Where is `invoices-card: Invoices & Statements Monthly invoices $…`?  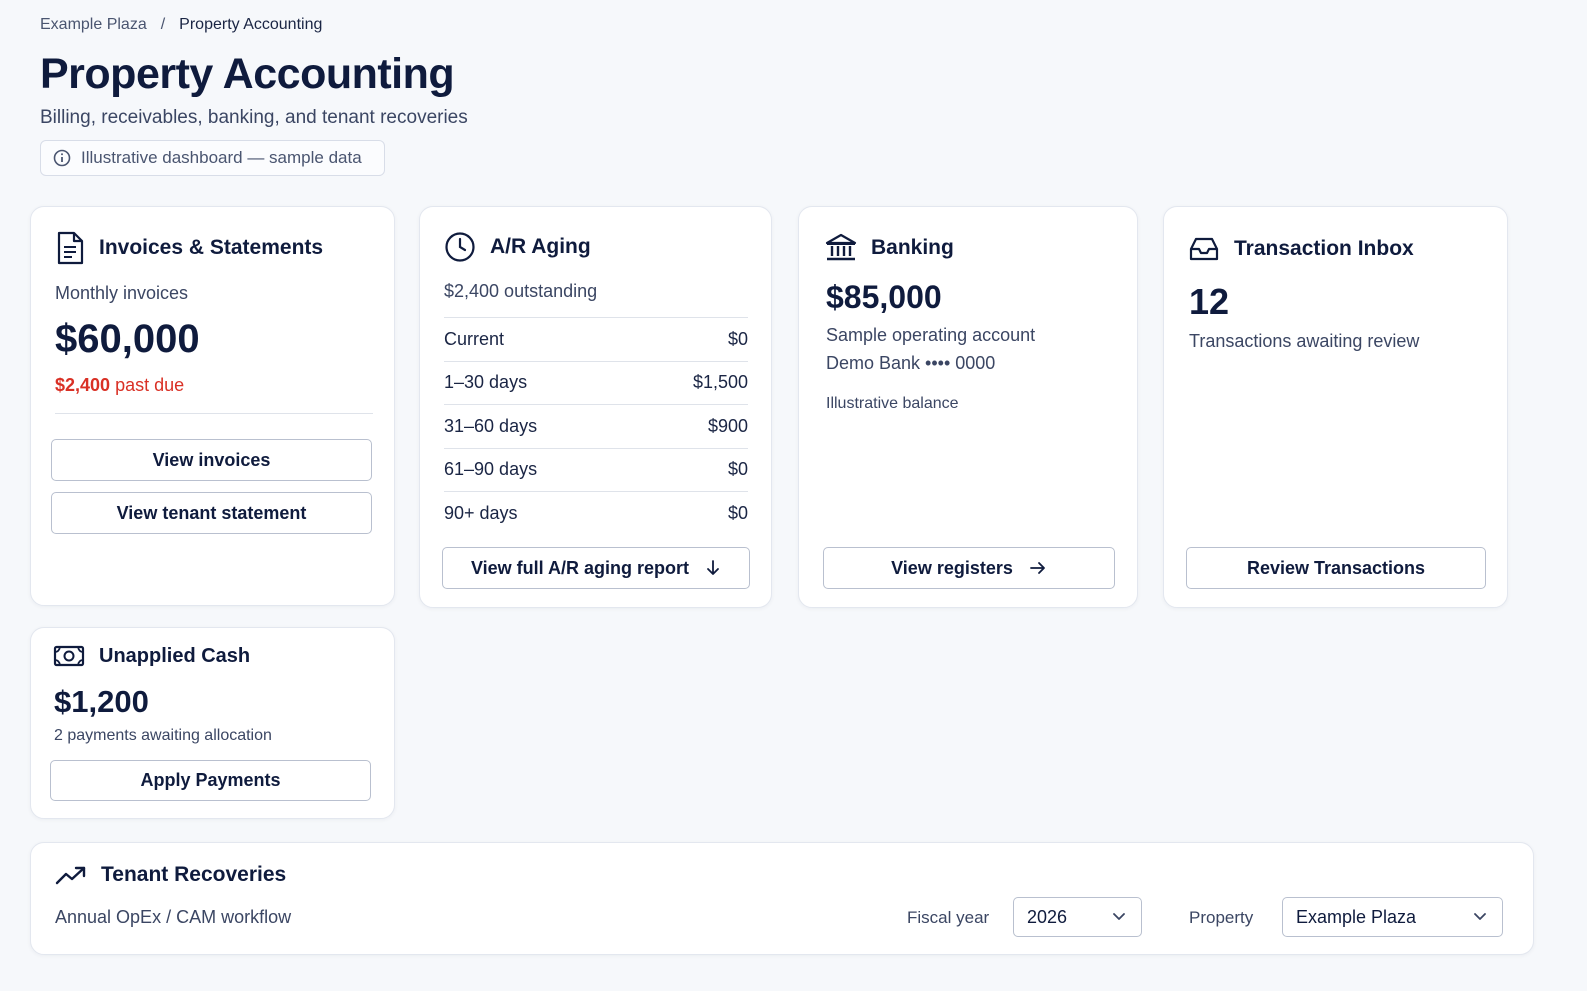
invoices-card: Invoices & Statements Monthly invoices $… is located at coordinates (212, 406).